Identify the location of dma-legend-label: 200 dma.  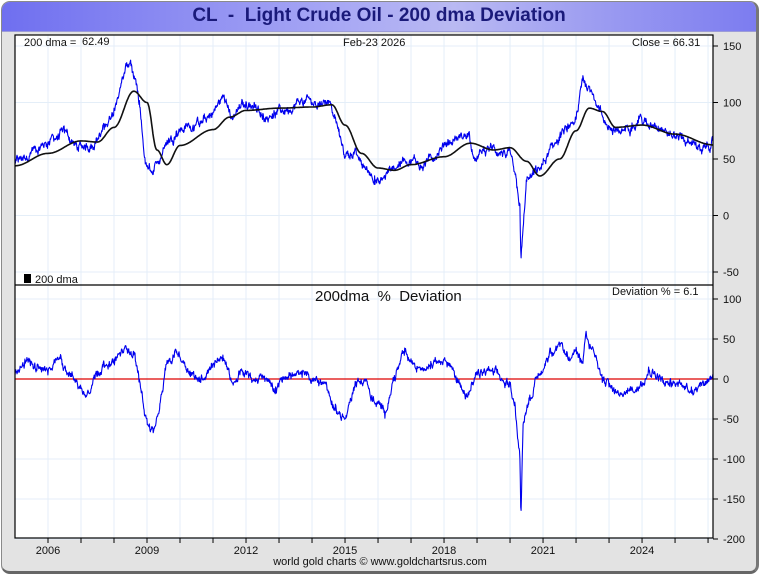
(57, 280).